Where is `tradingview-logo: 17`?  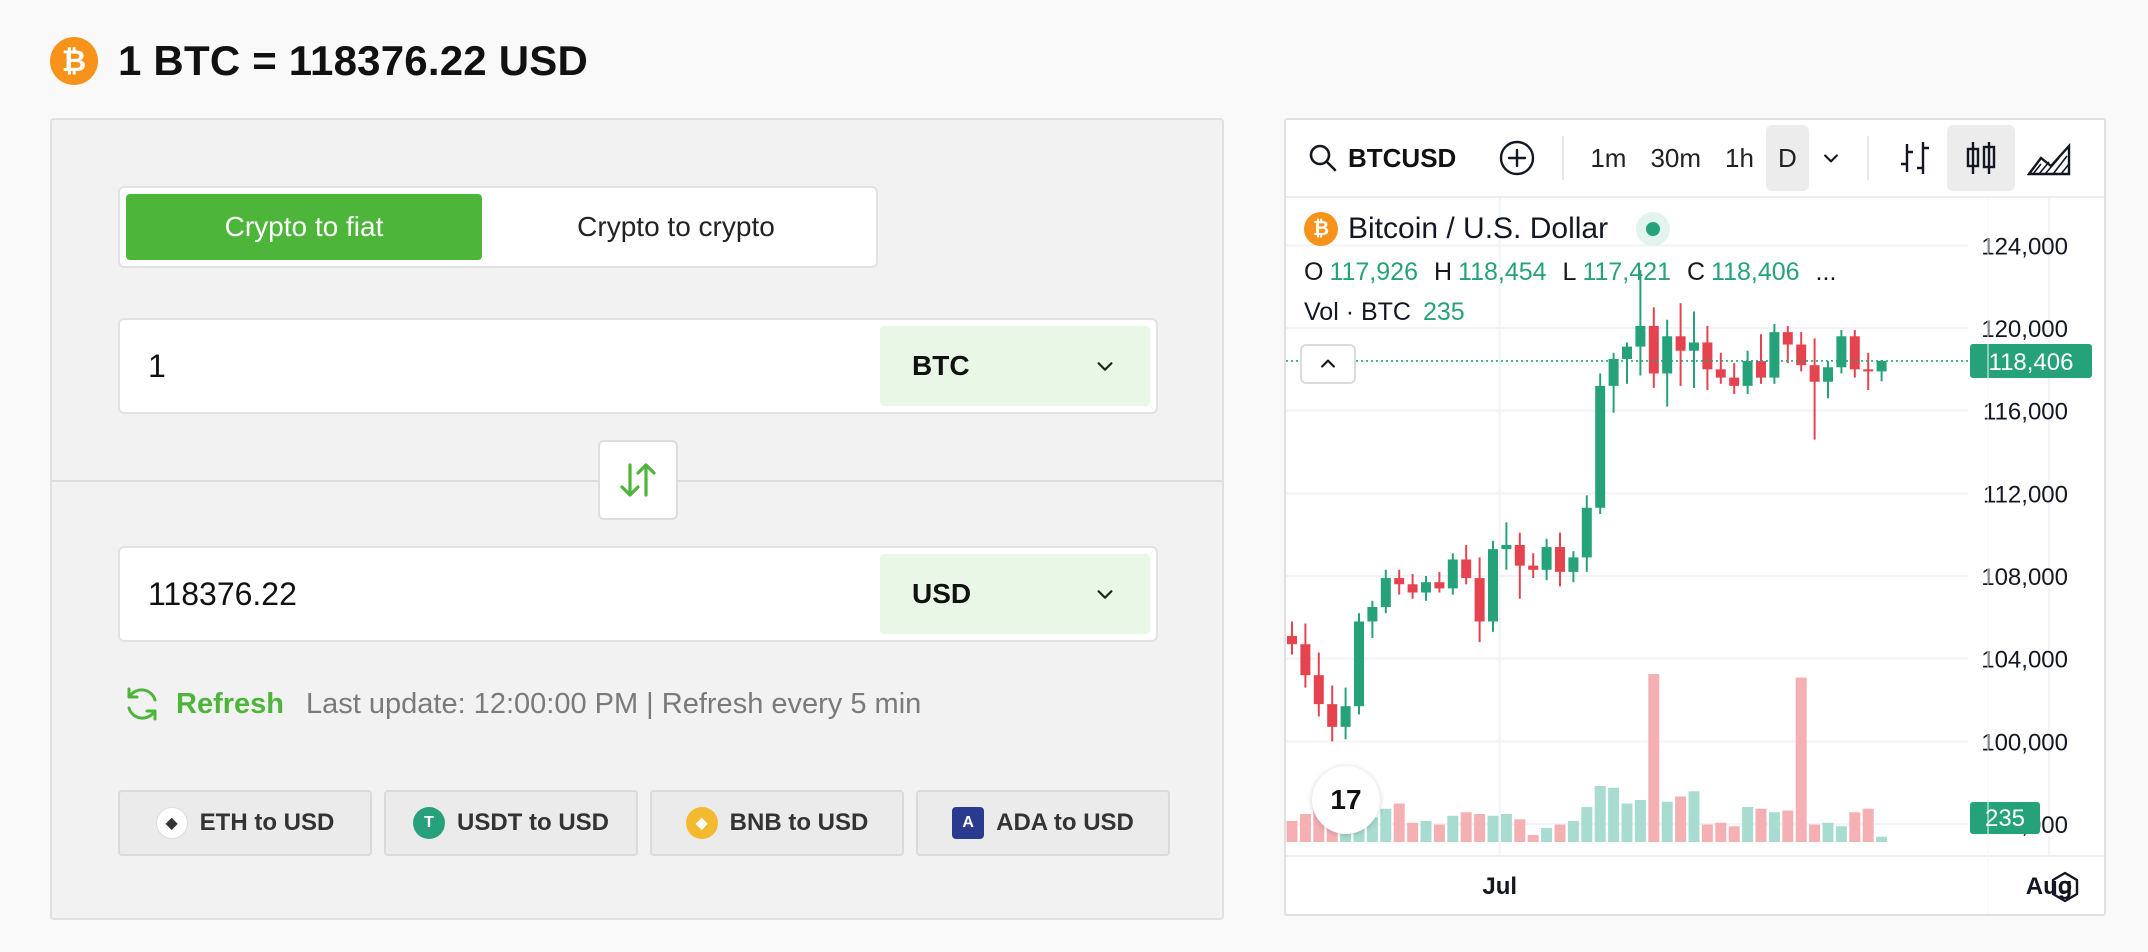
tradingview-logo: 17 is located at coordinates (1346, 800).